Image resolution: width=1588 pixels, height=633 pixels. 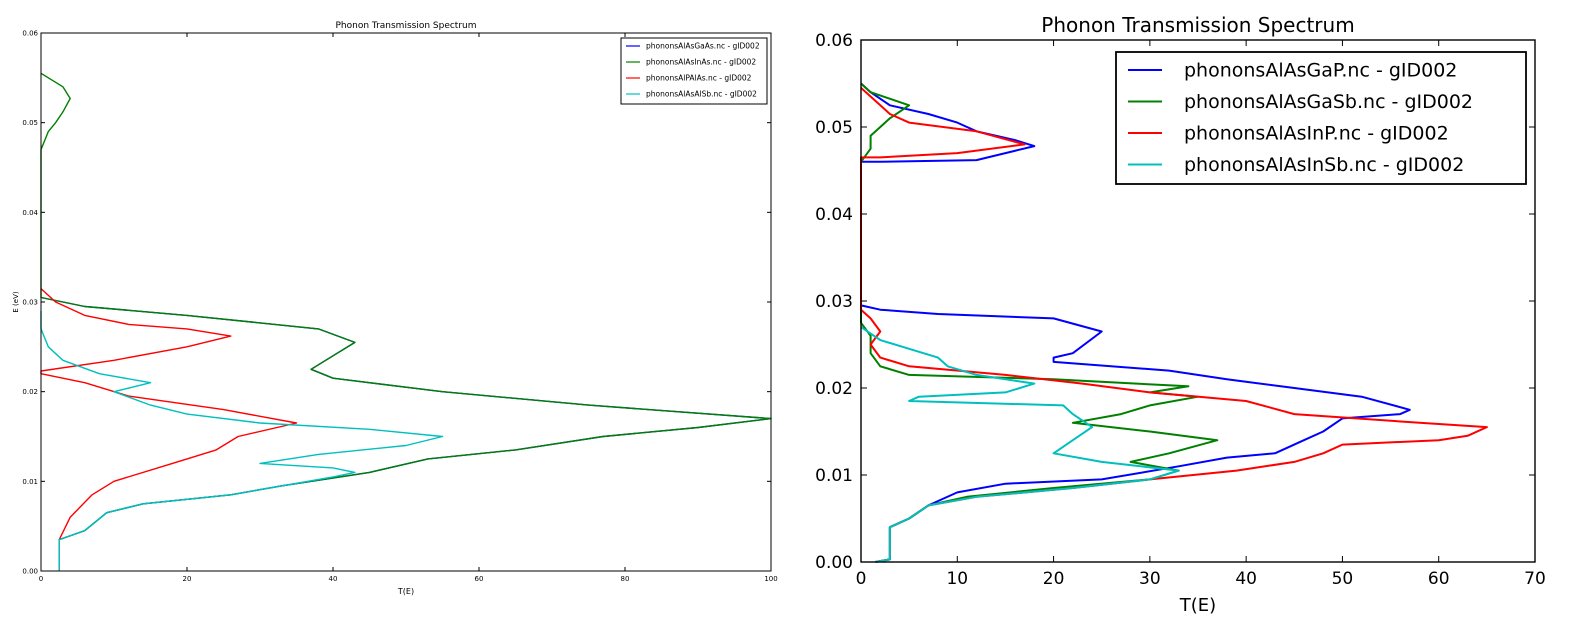 What do you see at coordinates (834, 389) in the screenshot?
I see `right-y-tick-label: 0.02` at bounding box center [834, 389].